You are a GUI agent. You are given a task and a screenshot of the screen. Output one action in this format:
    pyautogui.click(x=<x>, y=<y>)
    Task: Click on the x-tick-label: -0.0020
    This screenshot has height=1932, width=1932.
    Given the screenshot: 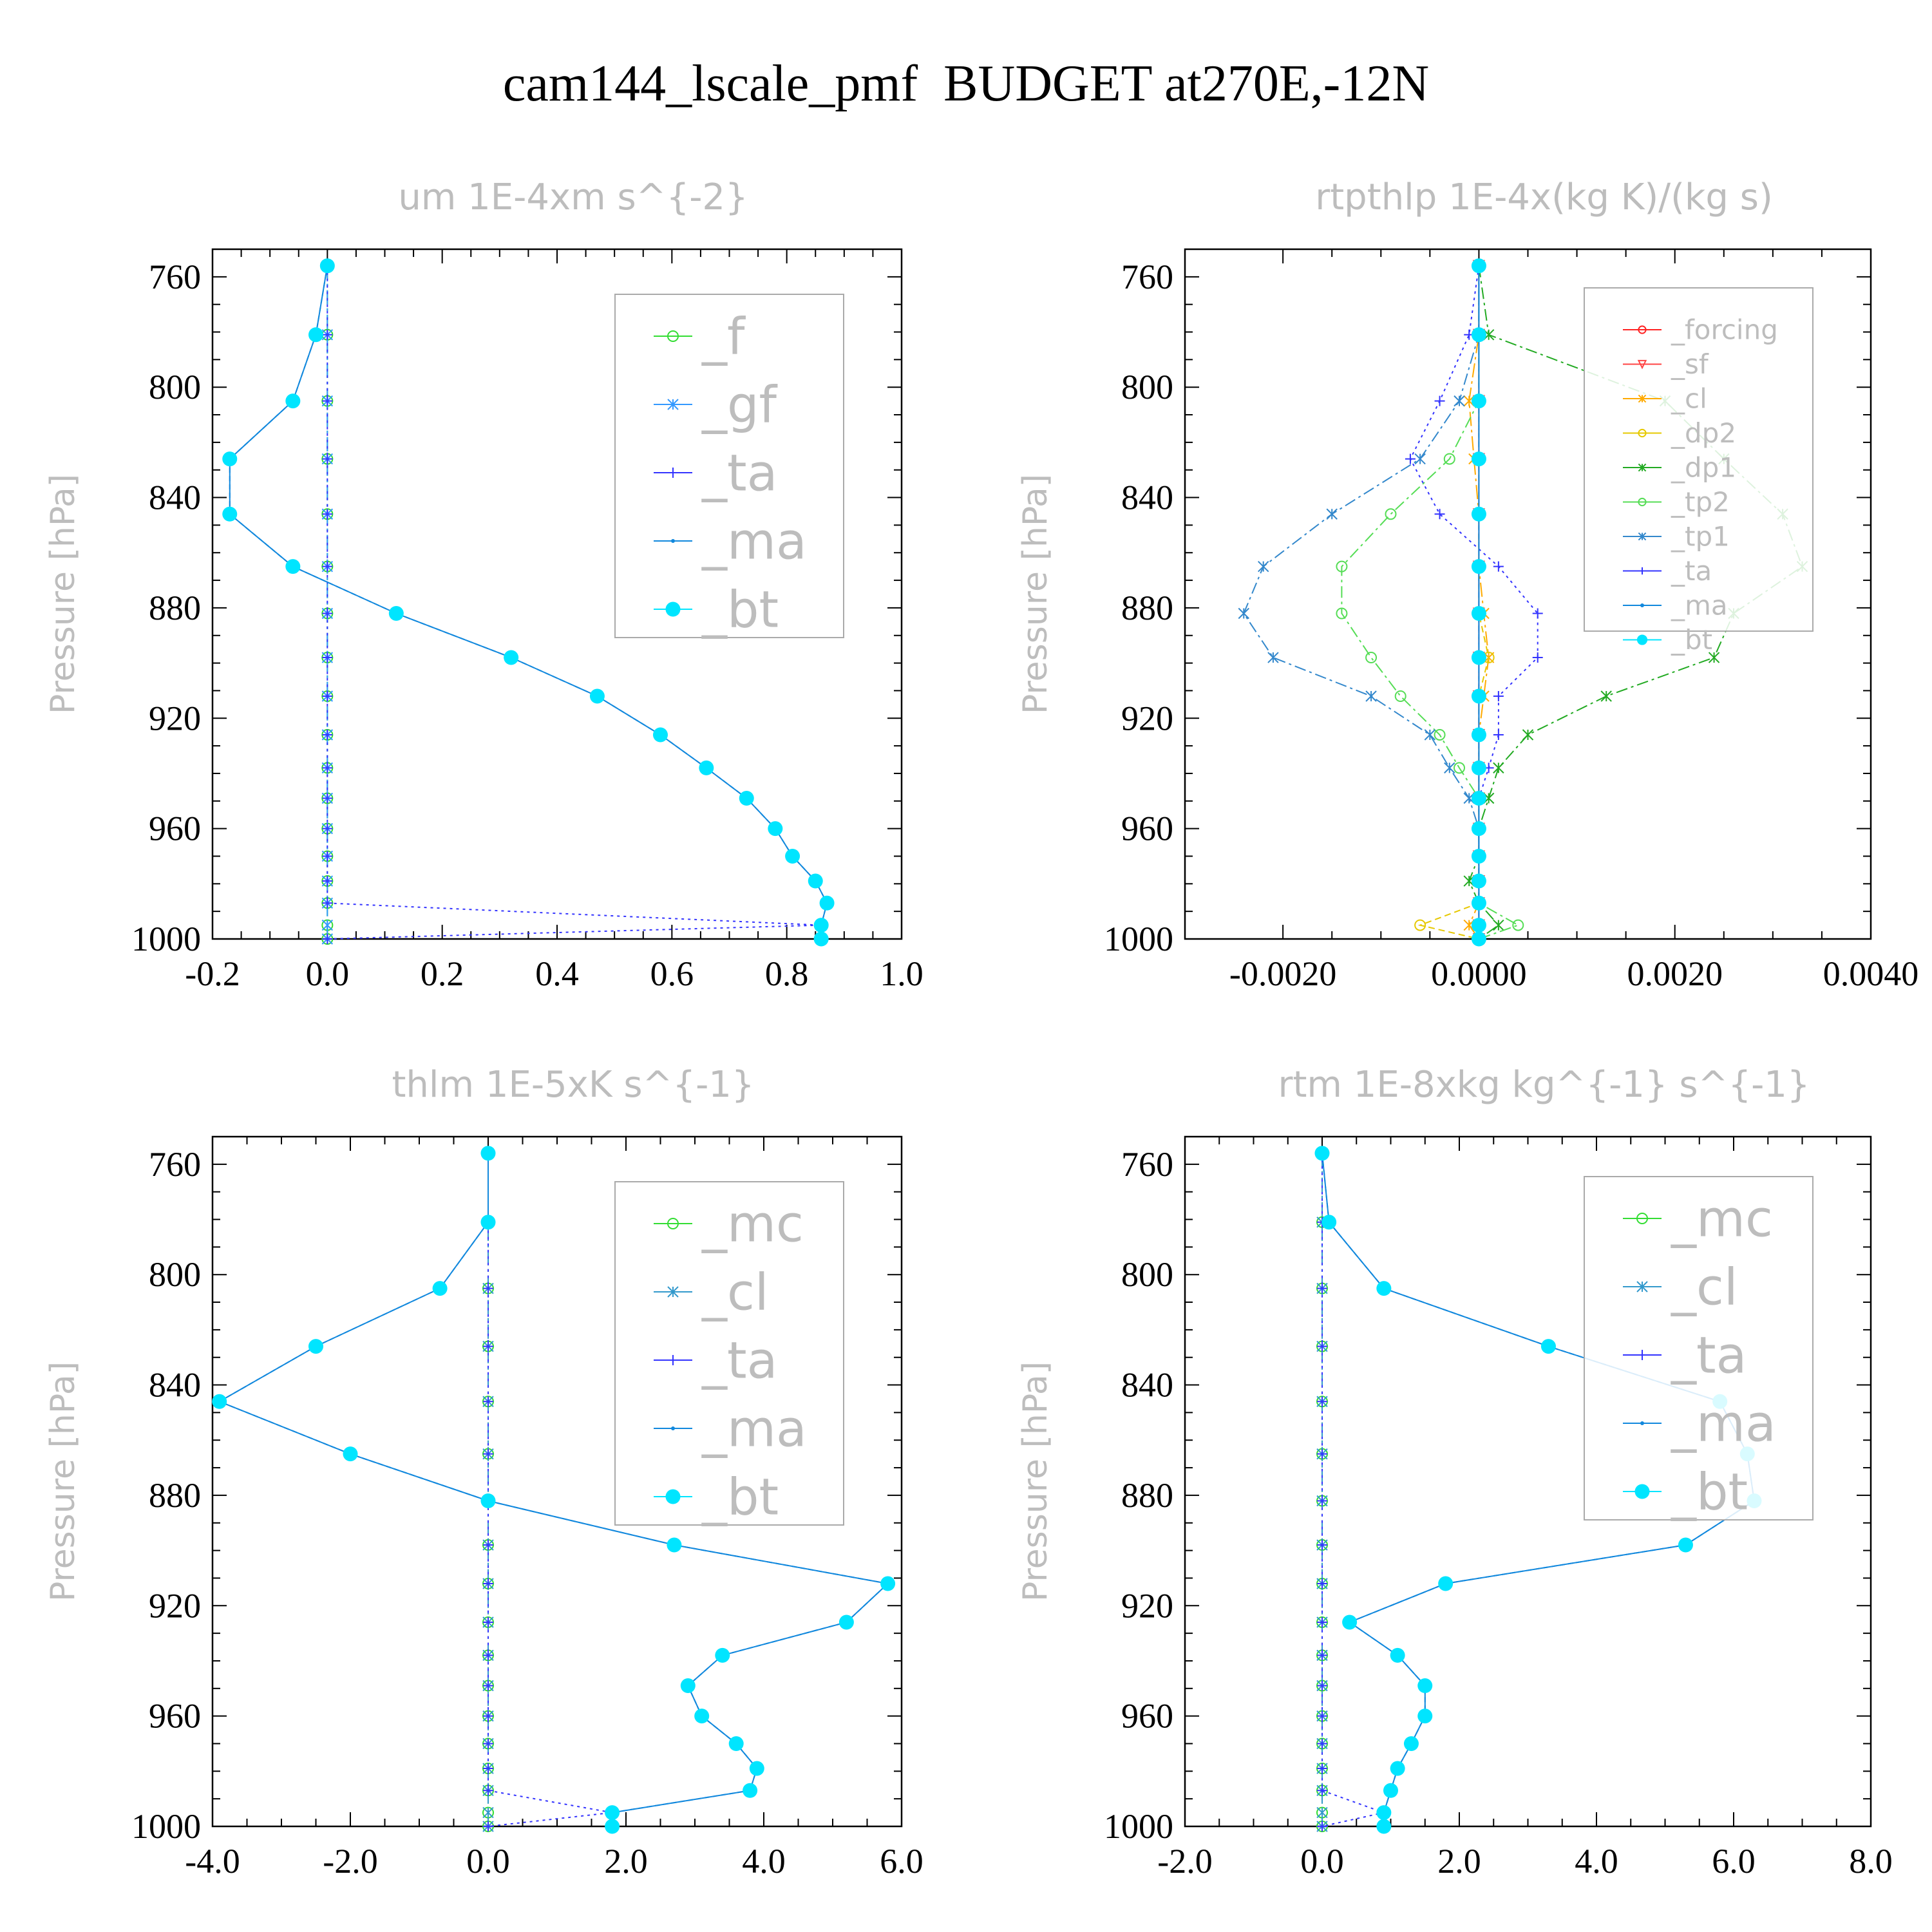 What is the action you would take?
    pyautogui.click(x=1283, y=974)
    